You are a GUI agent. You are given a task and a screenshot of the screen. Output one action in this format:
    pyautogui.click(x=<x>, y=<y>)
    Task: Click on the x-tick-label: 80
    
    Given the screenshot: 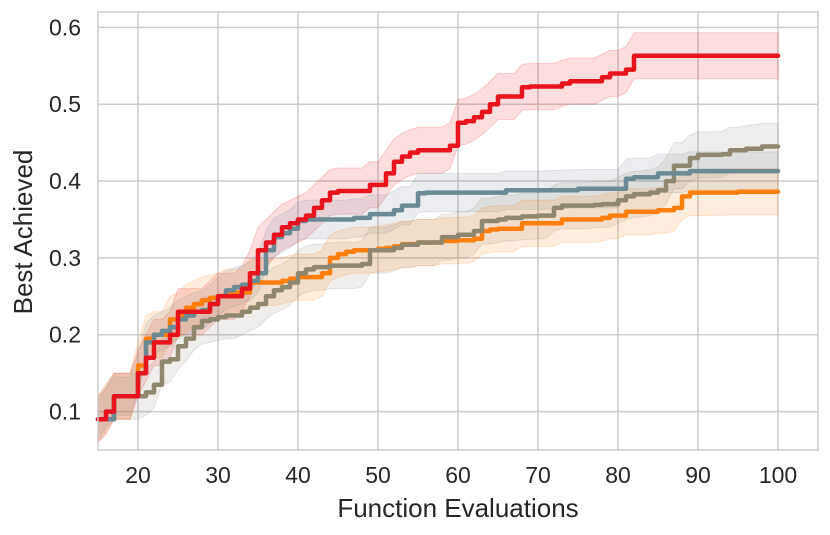 What is the action you would take?
    pyautogui.click(x=618, y=475)
    